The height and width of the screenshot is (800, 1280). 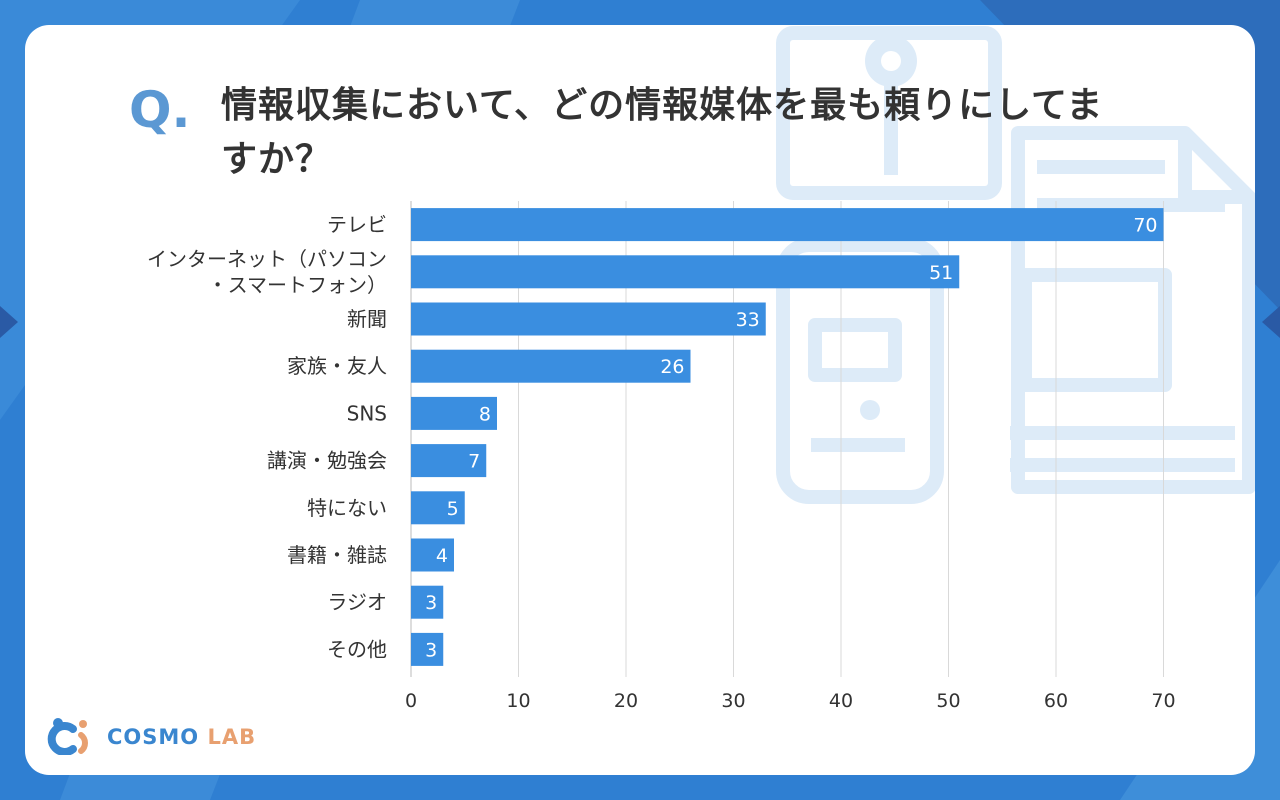 What do you see at coordinates (1163, 701) in the screenshot?
I see `x-tick-label: 70` at bounding box center [1163, 701].